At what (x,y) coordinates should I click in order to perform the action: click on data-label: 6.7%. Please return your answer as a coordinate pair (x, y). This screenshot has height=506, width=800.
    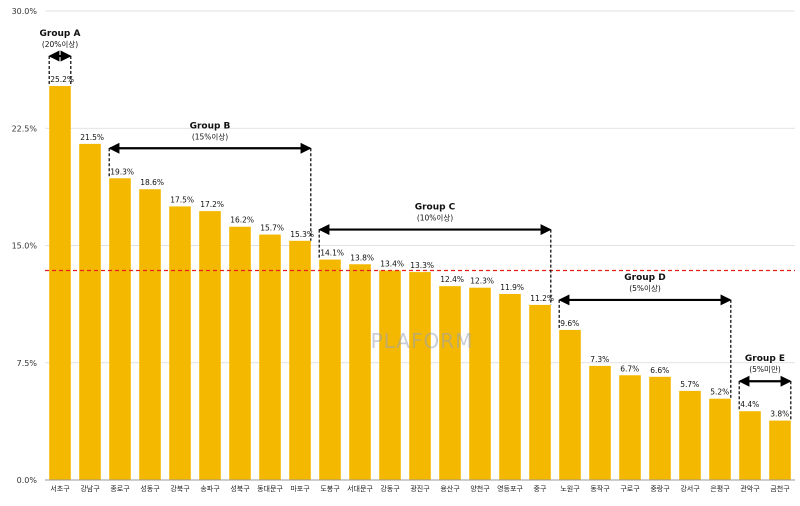
    Looking at the image, I should click on (629, 368).